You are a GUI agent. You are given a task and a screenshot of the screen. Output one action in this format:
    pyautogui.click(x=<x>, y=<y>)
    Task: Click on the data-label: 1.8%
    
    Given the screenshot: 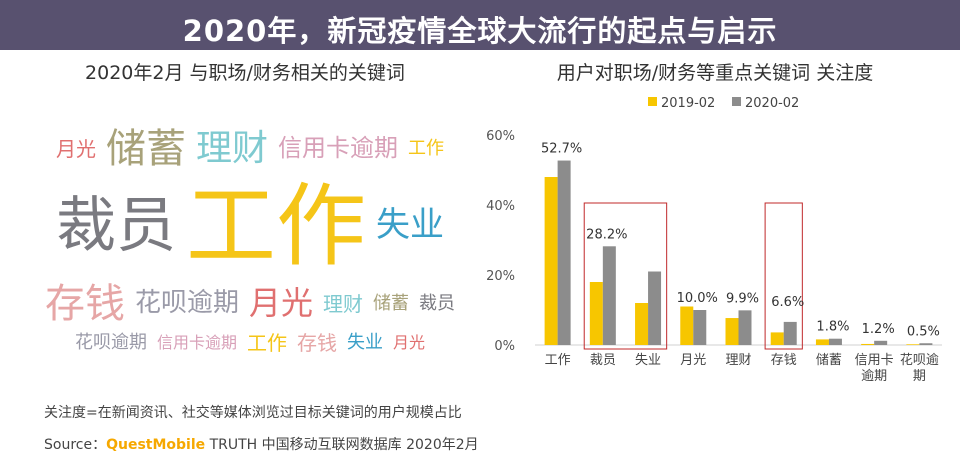 What is the action you would take?
    pyautogui.click(x=832, y=327)
    